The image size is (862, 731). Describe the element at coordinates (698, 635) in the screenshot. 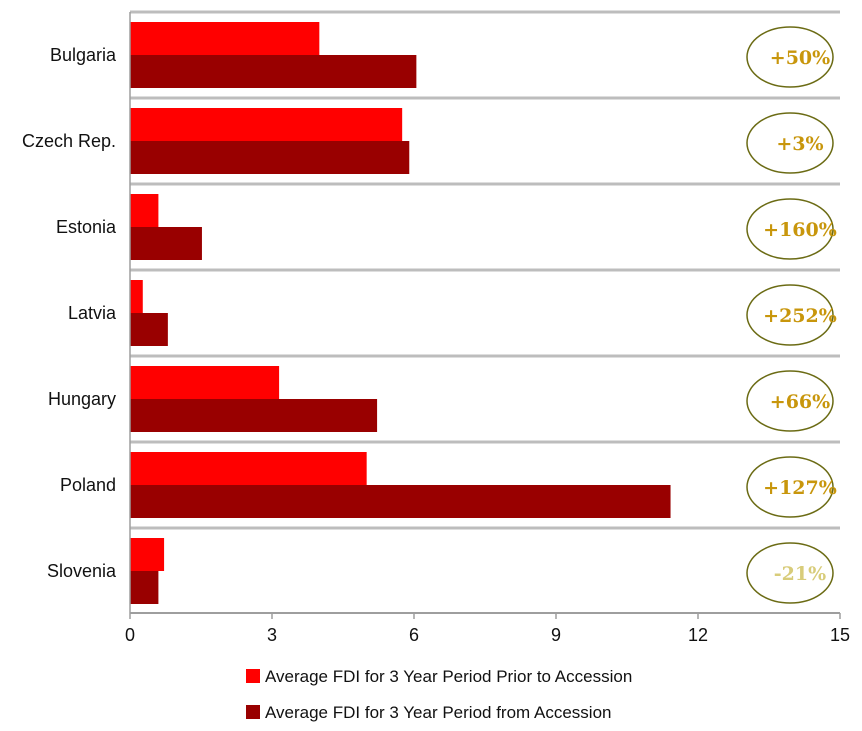

I see `x-tick-label: 12` at that location.